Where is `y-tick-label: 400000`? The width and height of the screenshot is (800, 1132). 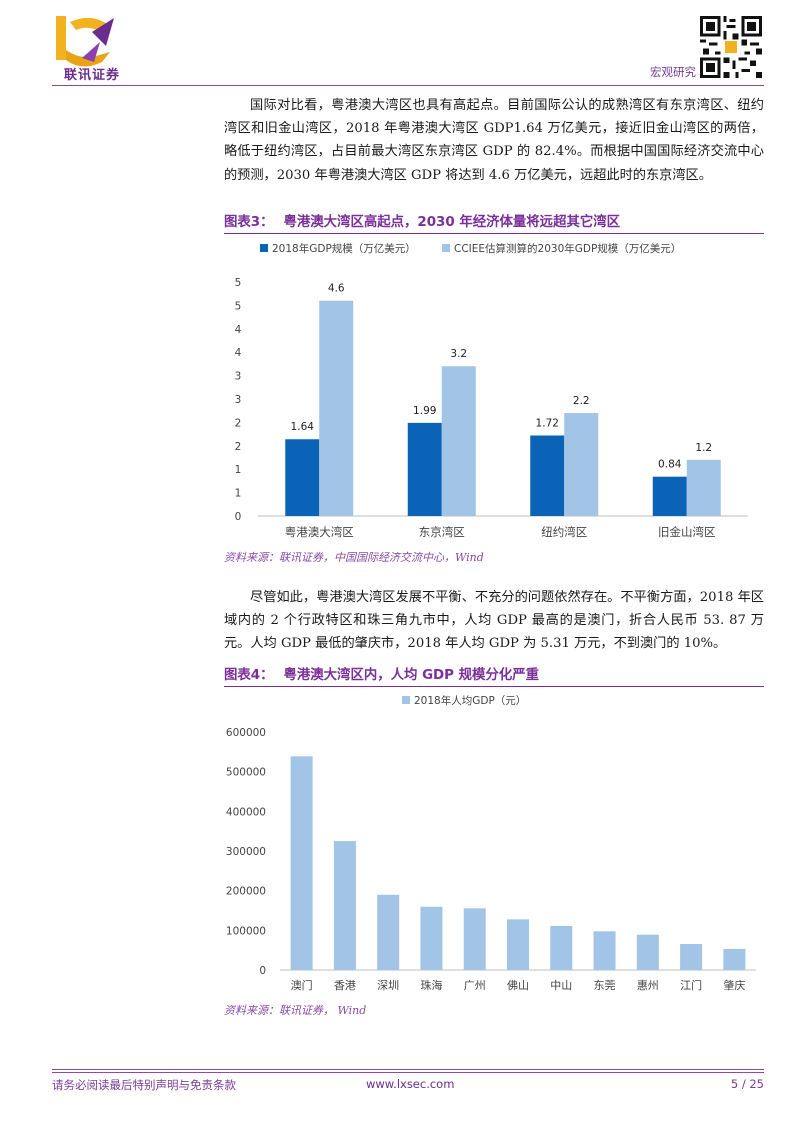
y-tick-label: 400000 is located at coordinates (246, 812).